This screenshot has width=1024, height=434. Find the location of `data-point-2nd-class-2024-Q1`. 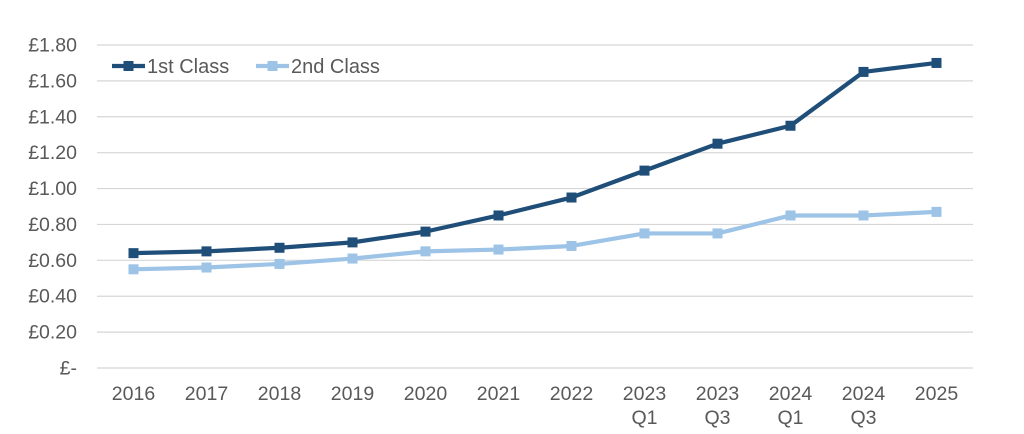

data-point-2nd-class-2024-Q1 is located at coordinates (790, 215).